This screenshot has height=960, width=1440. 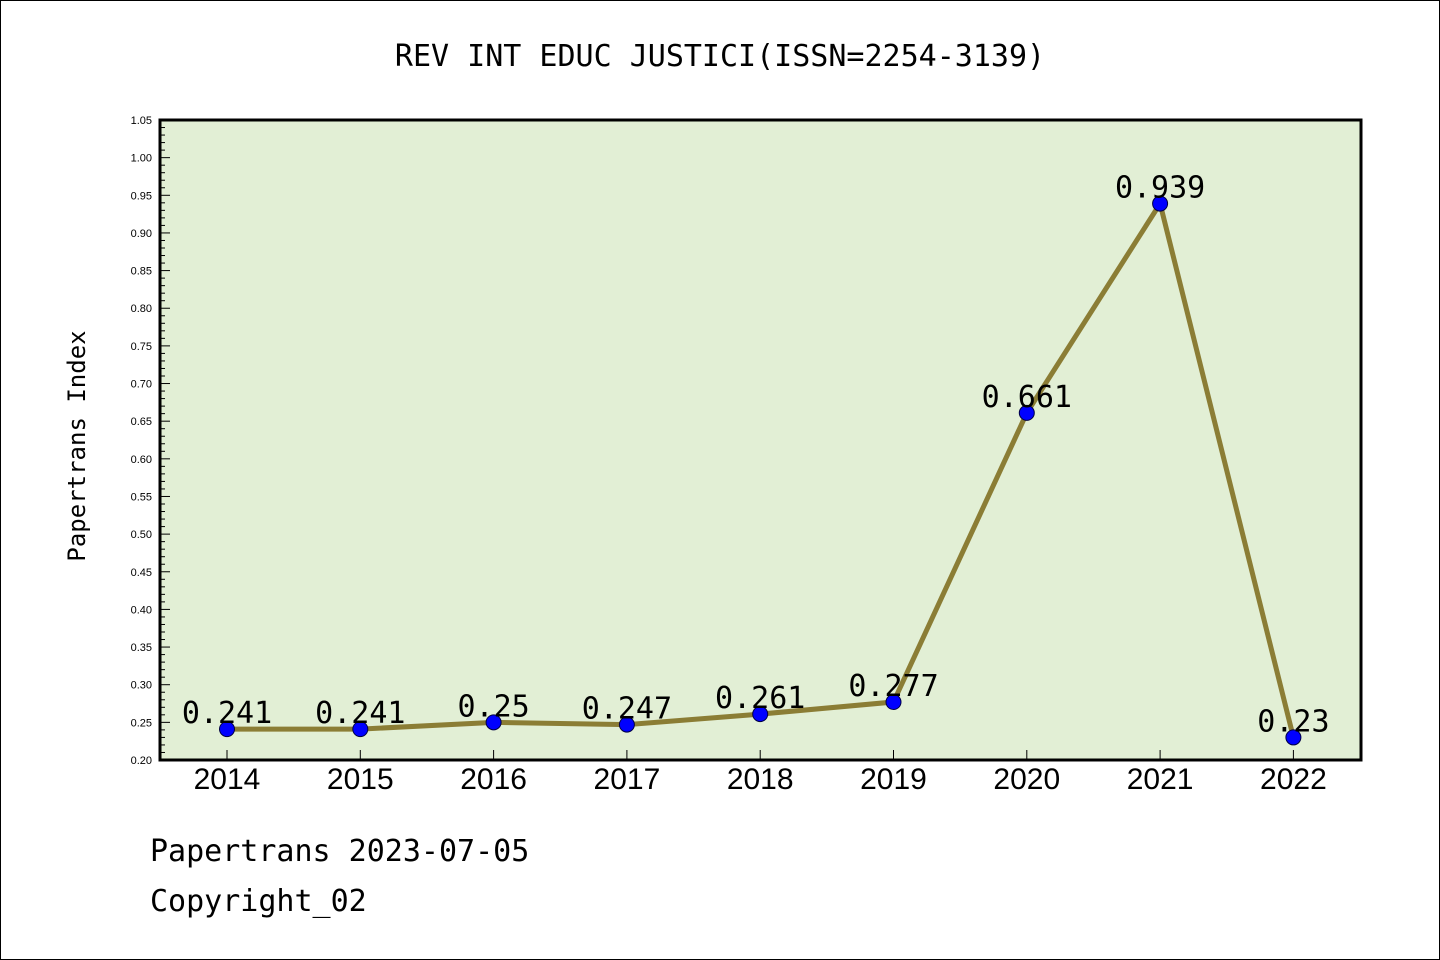 What do you see at coordinates (141, 573) in the screenshot?
I see `y-tick-label: 0.45` at bounding box center [141, 573].